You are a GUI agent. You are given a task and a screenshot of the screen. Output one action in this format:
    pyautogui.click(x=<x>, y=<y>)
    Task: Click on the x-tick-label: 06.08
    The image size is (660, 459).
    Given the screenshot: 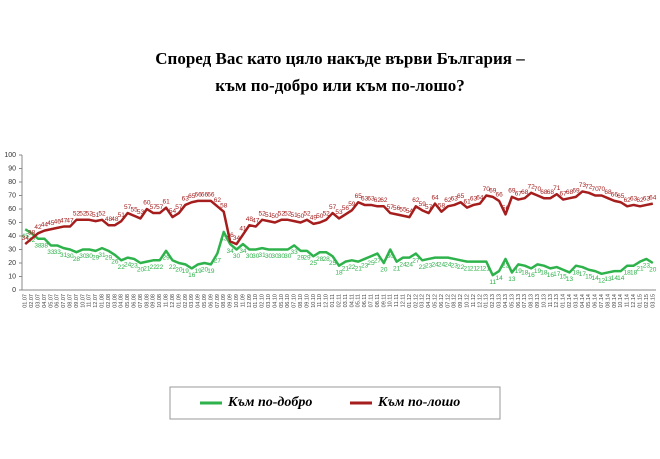 What is the action you would take?
    pyautogui.click(x=135, y=301)
    